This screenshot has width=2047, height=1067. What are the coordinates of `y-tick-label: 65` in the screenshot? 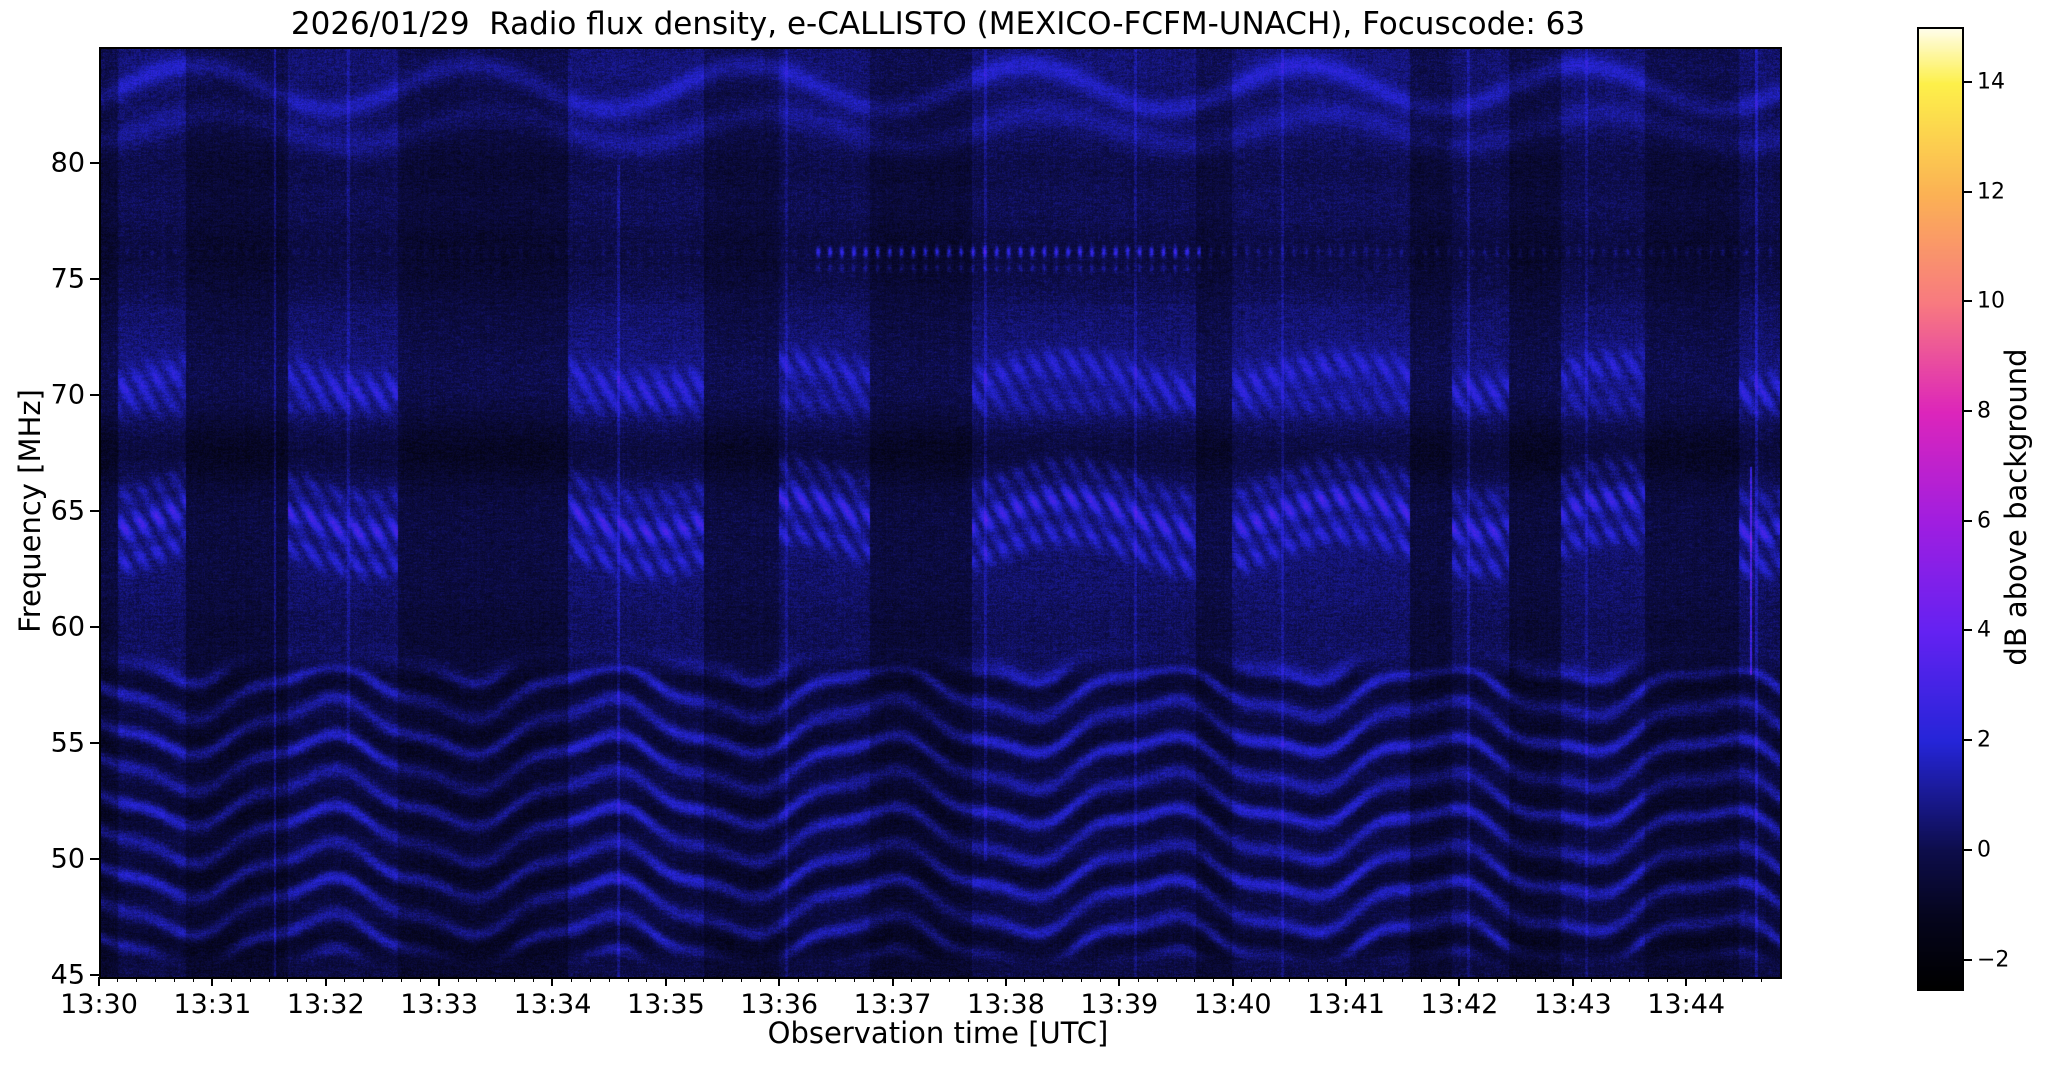 It's located at (67, 511).